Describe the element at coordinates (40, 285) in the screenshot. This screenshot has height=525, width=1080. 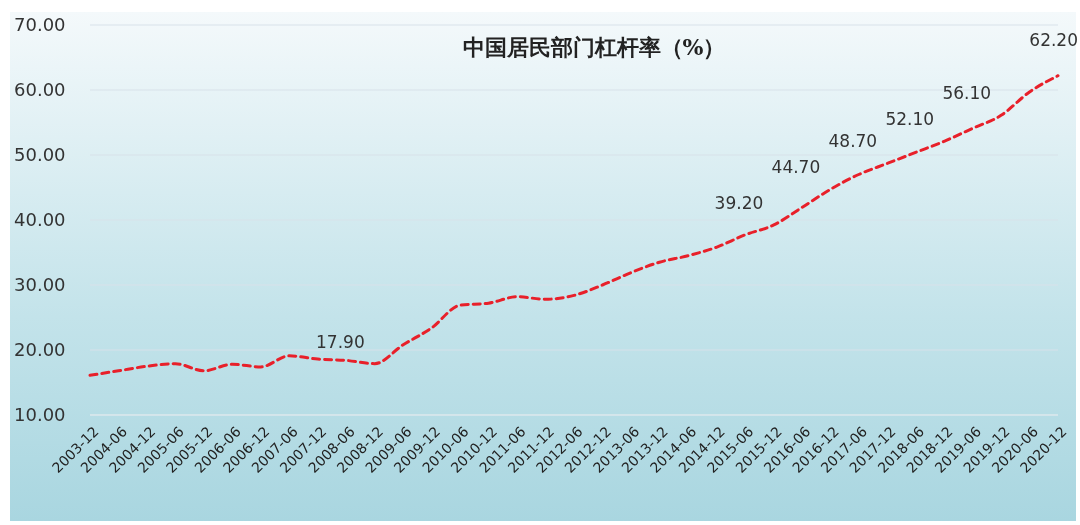
I see `y-tick-label: 30.00` at that location.